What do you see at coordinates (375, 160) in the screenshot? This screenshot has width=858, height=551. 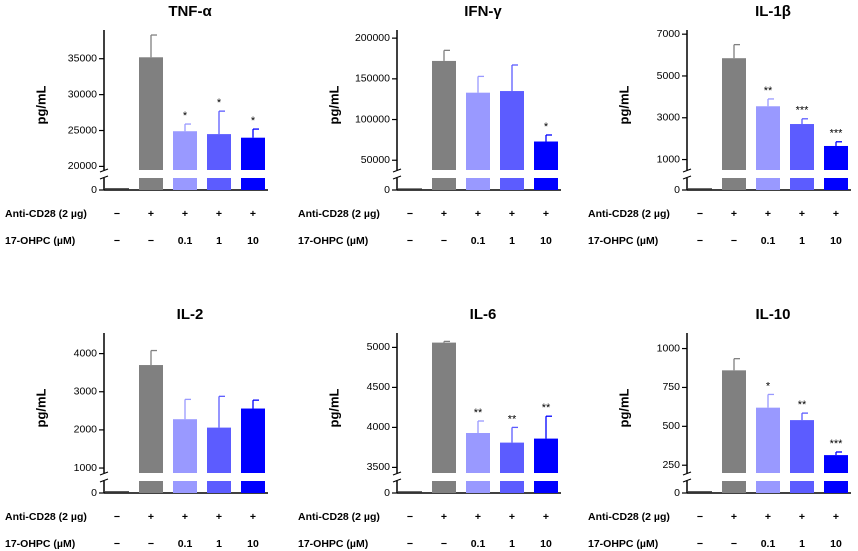 I see `y-tick-label: 50000` at bounding box center [375, 160].